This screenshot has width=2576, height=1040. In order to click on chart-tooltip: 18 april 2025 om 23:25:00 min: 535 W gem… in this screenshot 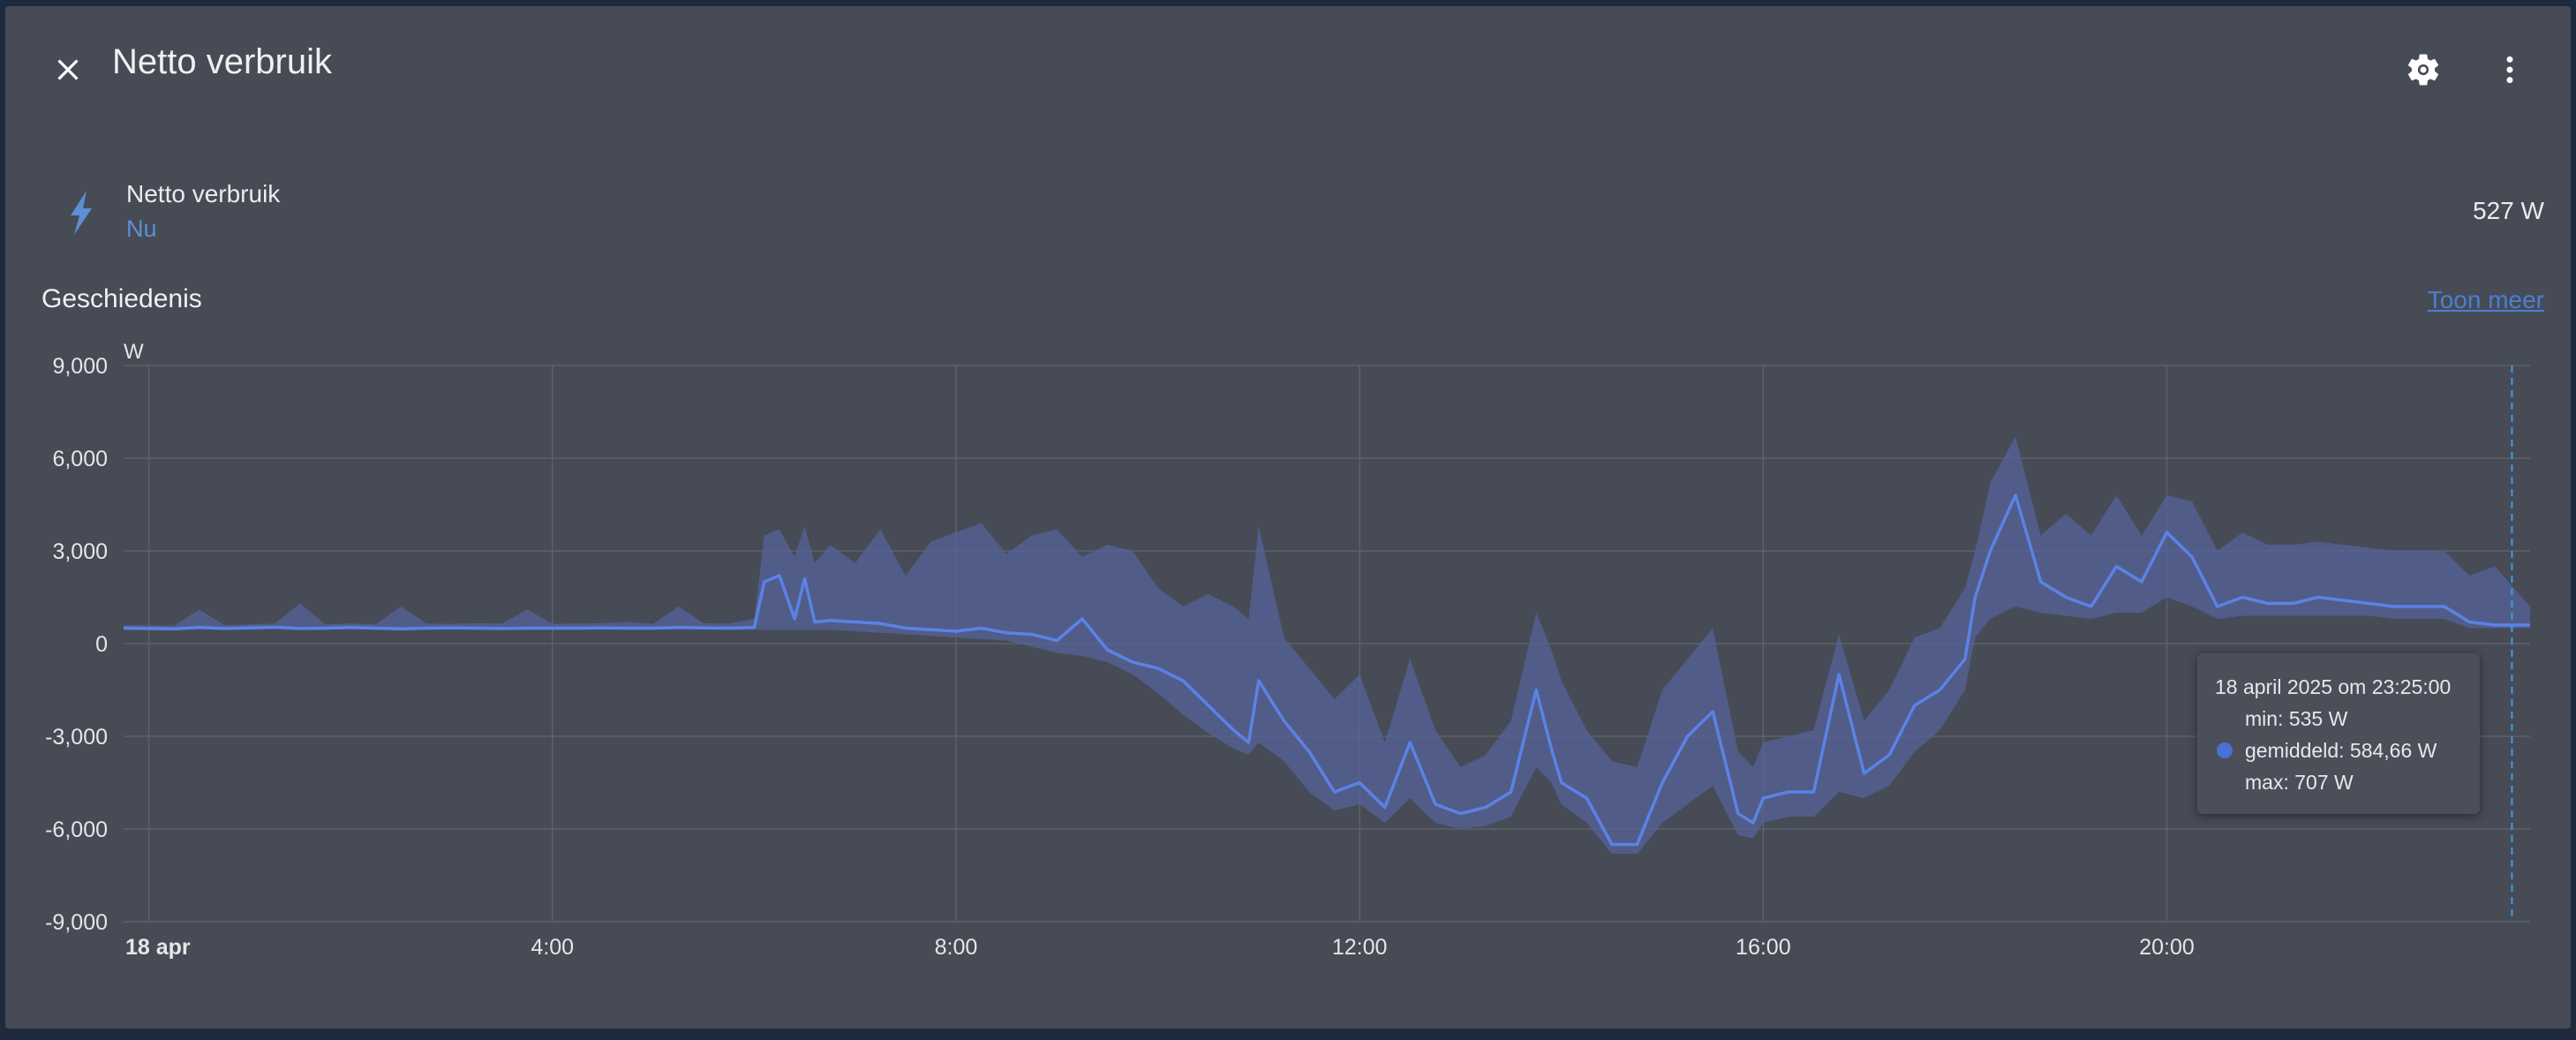, I will do `click(2338, 733)`.